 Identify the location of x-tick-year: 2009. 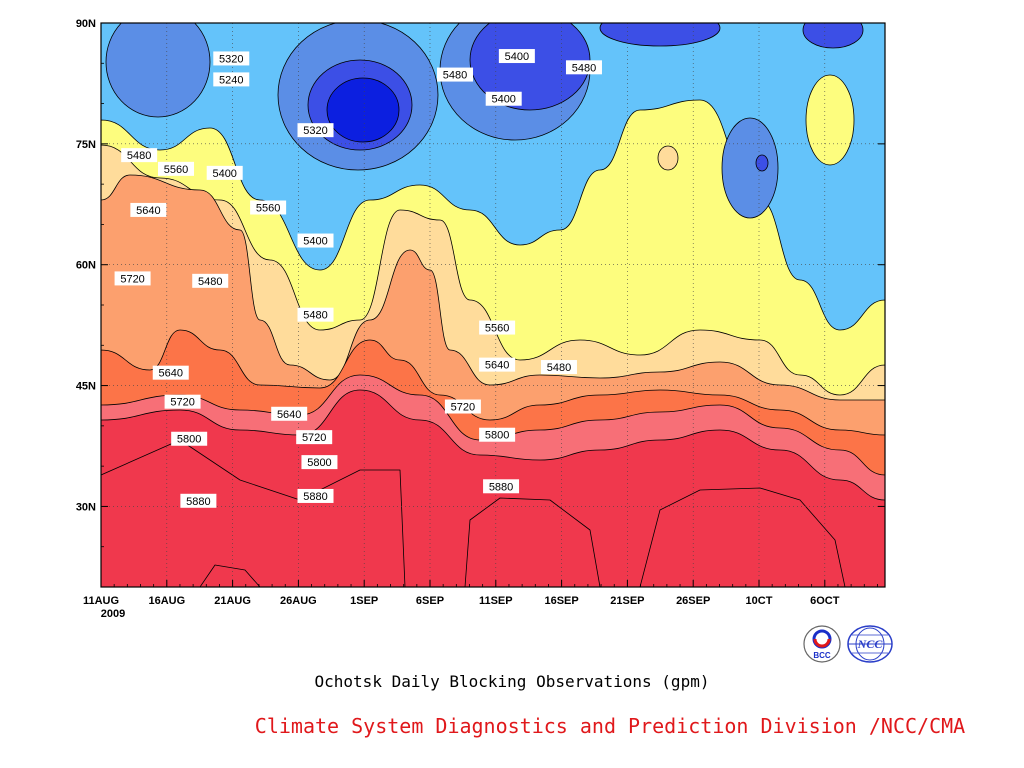
(113, 614).